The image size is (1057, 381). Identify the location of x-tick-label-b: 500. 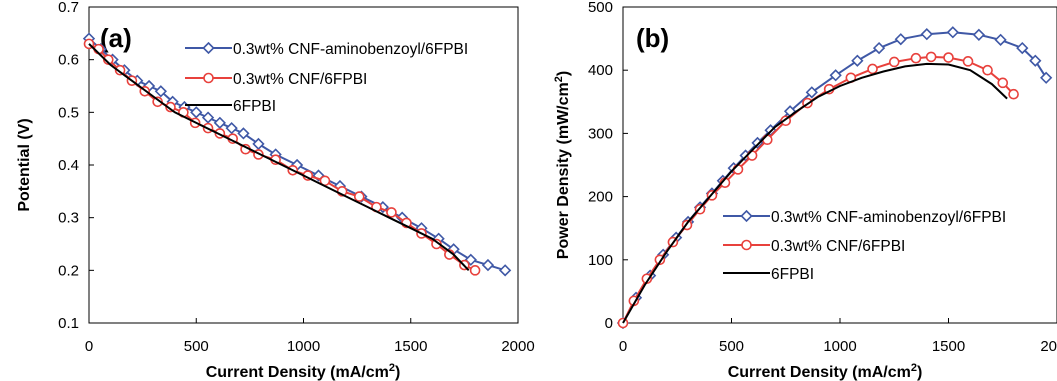
(731, 346).